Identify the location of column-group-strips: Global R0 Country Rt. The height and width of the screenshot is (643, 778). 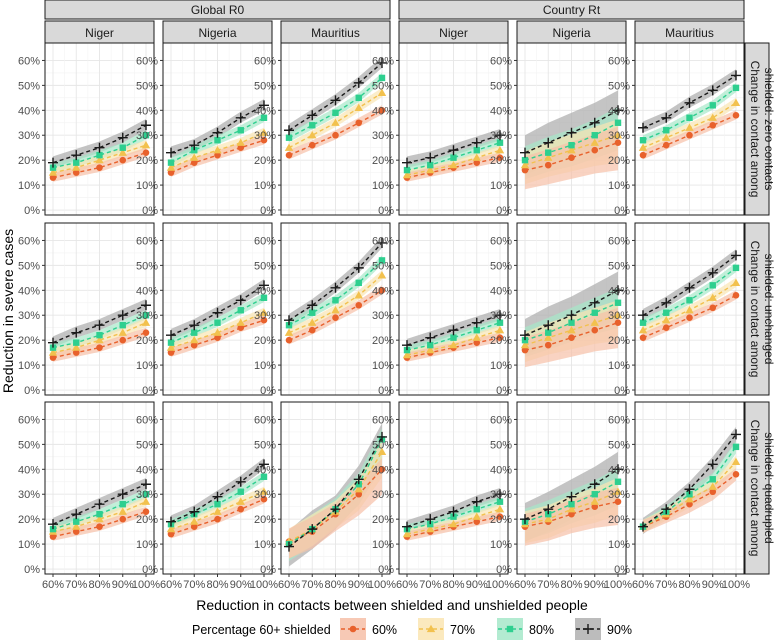
(394, 10).